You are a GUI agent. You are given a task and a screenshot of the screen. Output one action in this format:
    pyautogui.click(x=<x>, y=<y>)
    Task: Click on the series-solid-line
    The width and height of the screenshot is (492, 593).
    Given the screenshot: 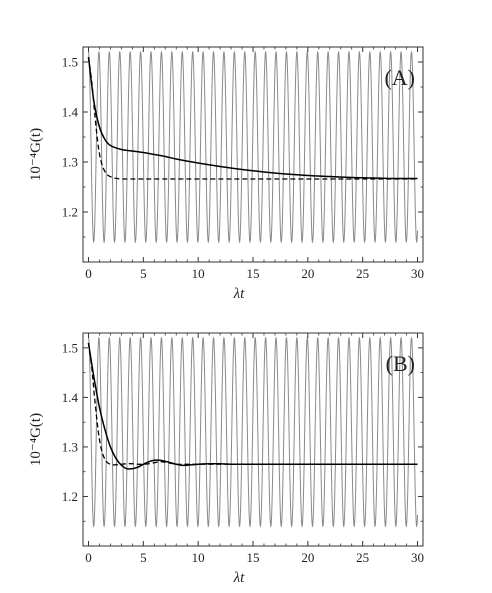 What is the action you would take?
    pyautogui.click(x=252, y=118)
    